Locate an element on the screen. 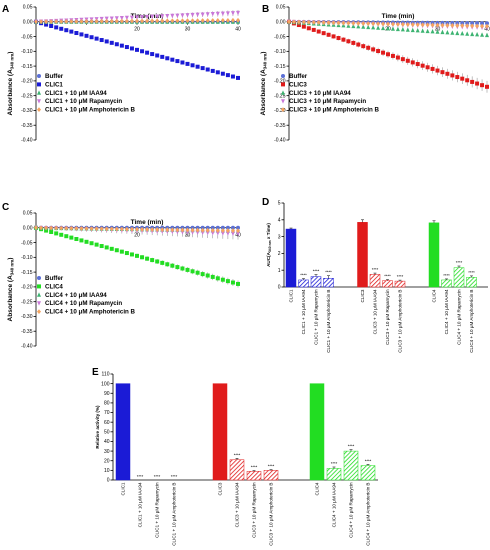 The height and width of the screenshot is (550, 490). y-tick-label: 0.05 is located at coordinates (281, 8).